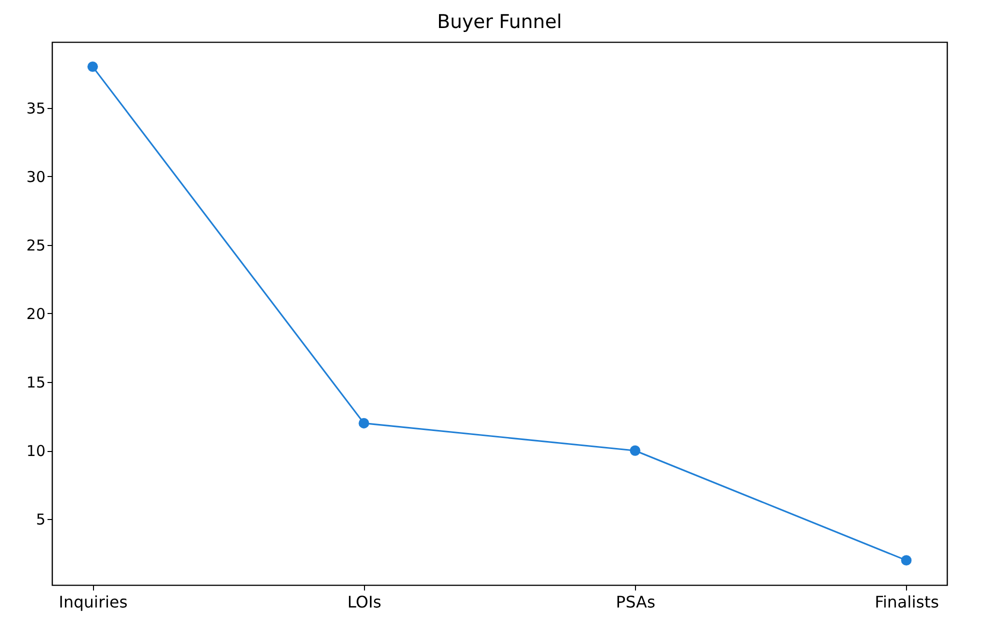 This screenshot has height=617, width=983. Describe the element at coordinates (41, 519) in the screenshot. I see `y-tick-label: 5` at that location.